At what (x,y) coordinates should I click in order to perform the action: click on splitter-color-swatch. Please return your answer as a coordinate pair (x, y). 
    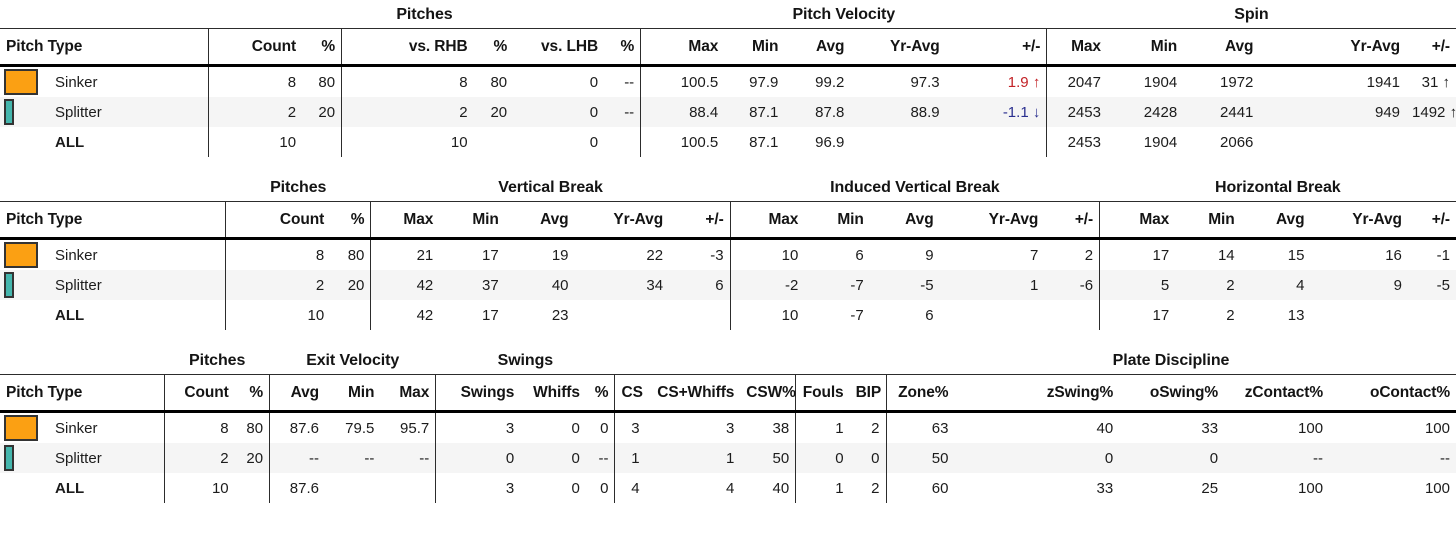
    Looking at the image, I should click on (9, 112).